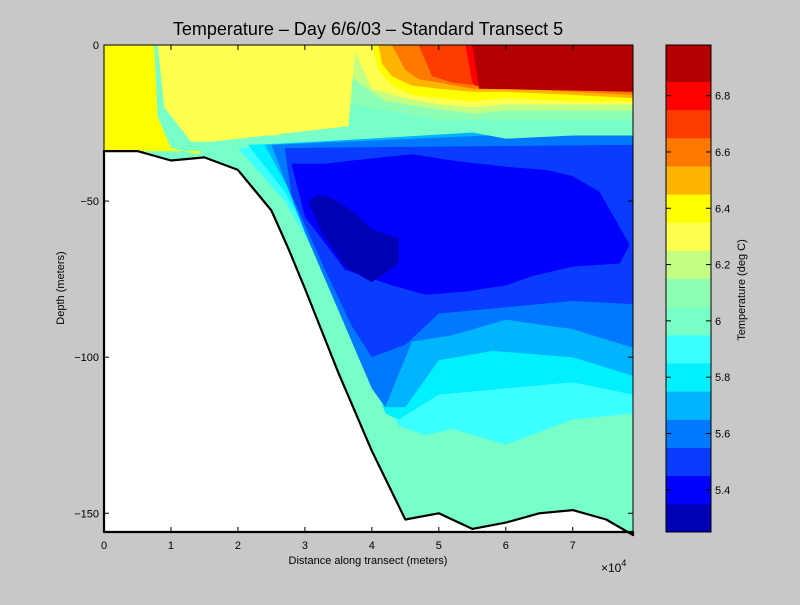 Image resolution: width=800 pixels, height=605 pixels. What do you see at coordinates (722, 434) in the screenshot?
I see `colorbar-tick-label: 5.6` at bounding box center [722, 434].